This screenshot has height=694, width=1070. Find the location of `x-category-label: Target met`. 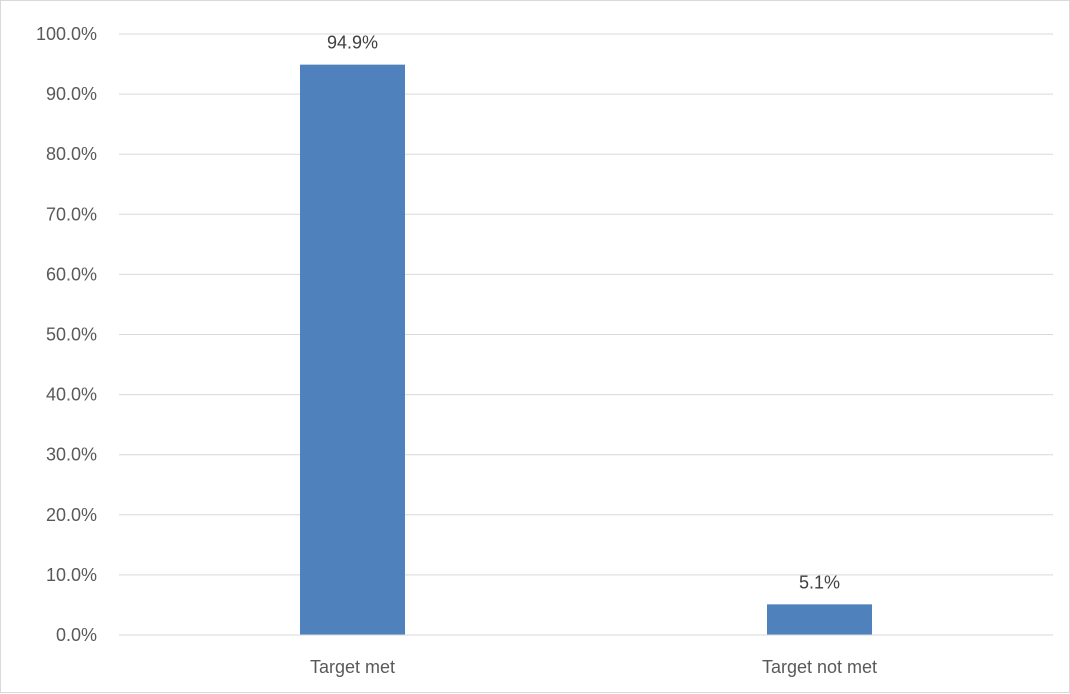

x-category-label: Target met is located at coordinates (352, 667).